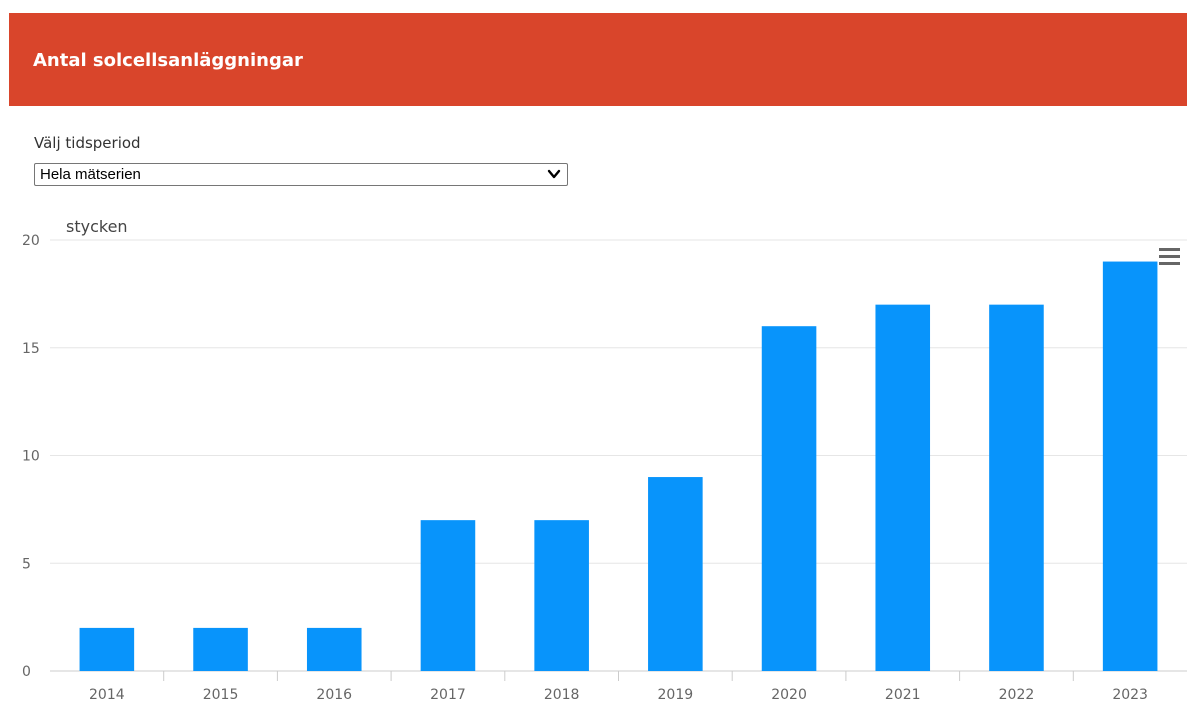 This screenshot has height=711, width=1197. What do you see at coordinates (1170, 258) in the screenshot?
I see `hamburger-menu-icon` at bounding box center [1170, 258].